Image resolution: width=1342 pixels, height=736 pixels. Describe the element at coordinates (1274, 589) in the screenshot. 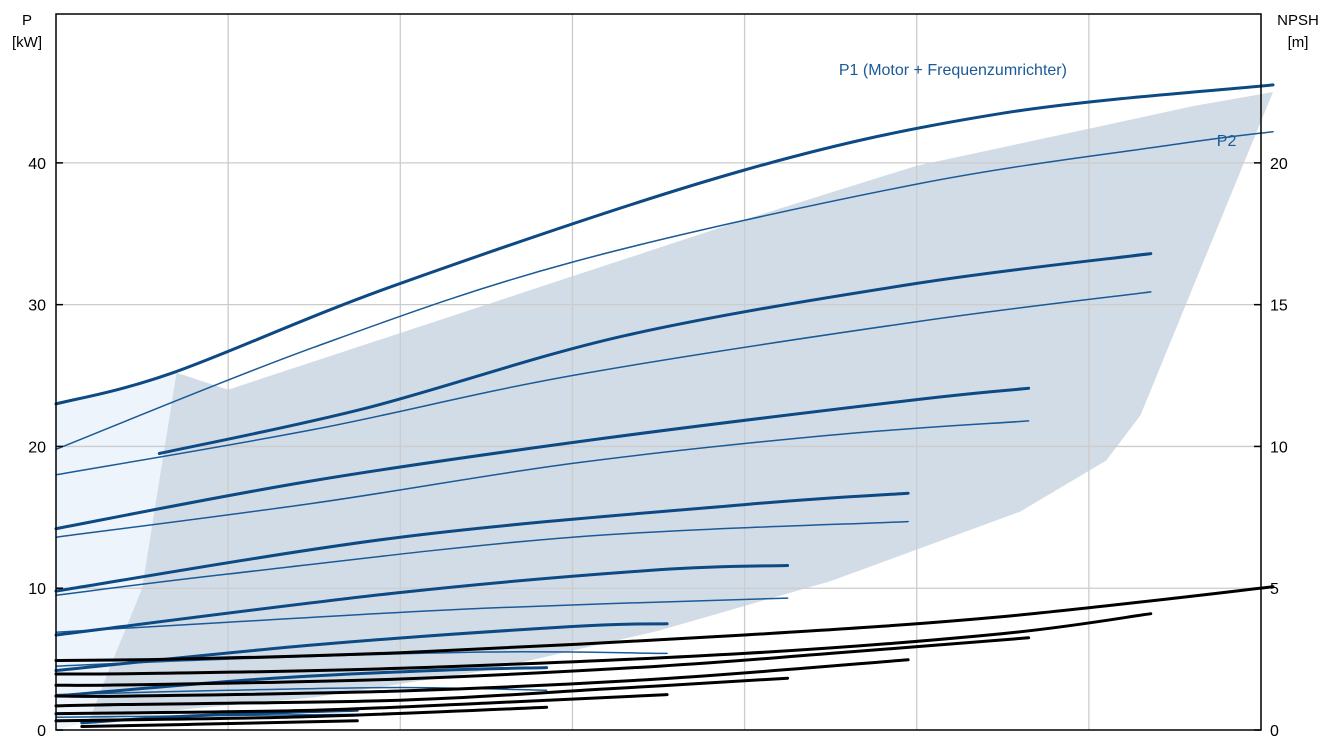

I see `y-right-tick-label: 5` at that location.